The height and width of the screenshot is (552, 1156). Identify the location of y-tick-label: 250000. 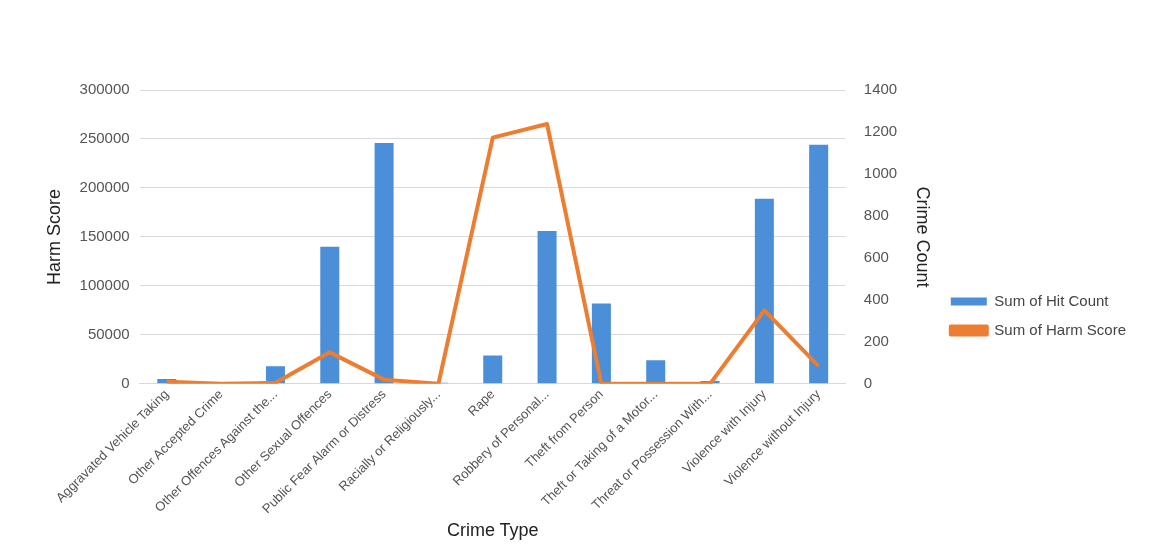
(104, 138).